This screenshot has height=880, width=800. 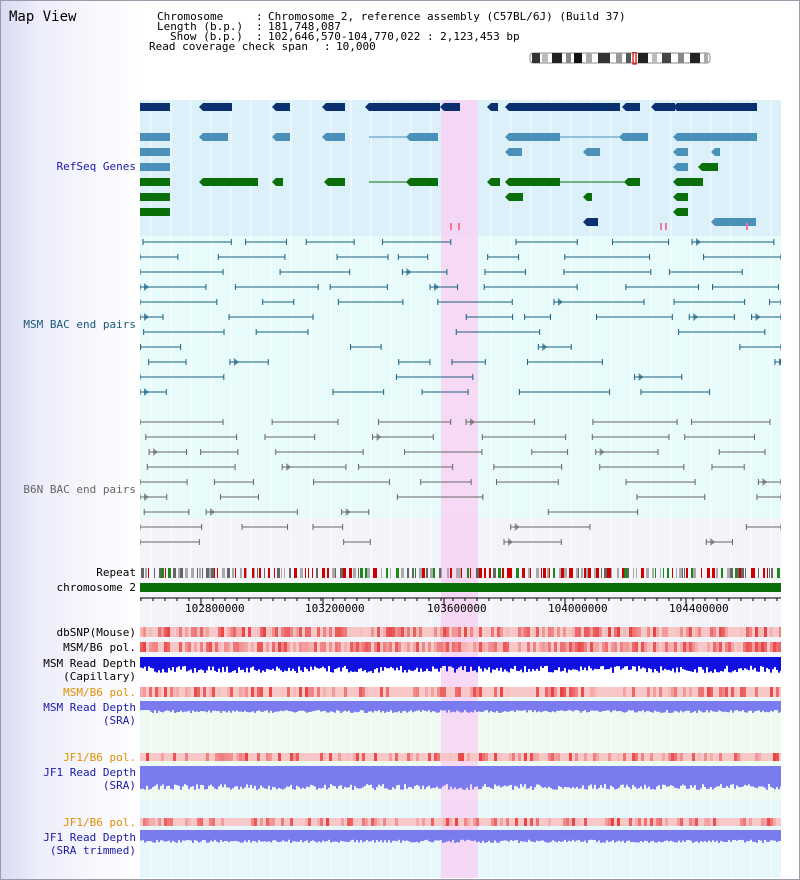 I want to click on chromosome-bar, so click(x=460, y=587).